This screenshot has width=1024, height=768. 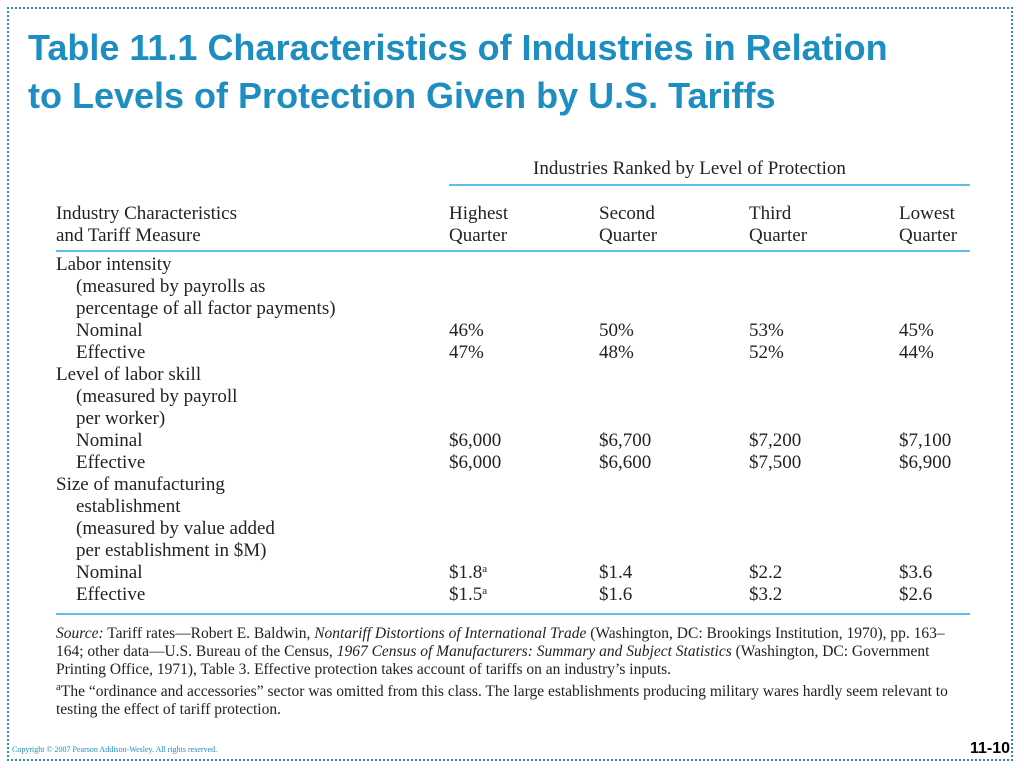 What do you see at coordinates (689, 168) in the screenshot?
I see `group-header: Industries Ranked by Level of Protection` at bounding box center [689, 168].